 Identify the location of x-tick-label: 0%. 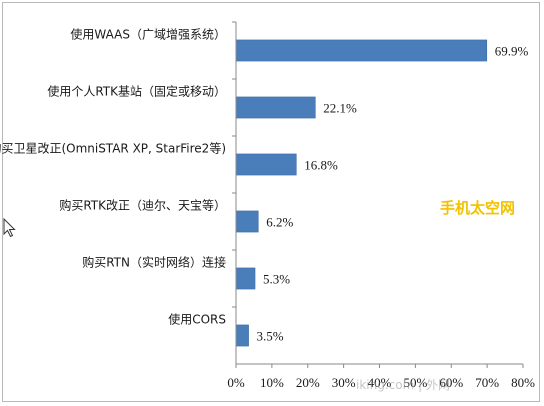
(236, 382).